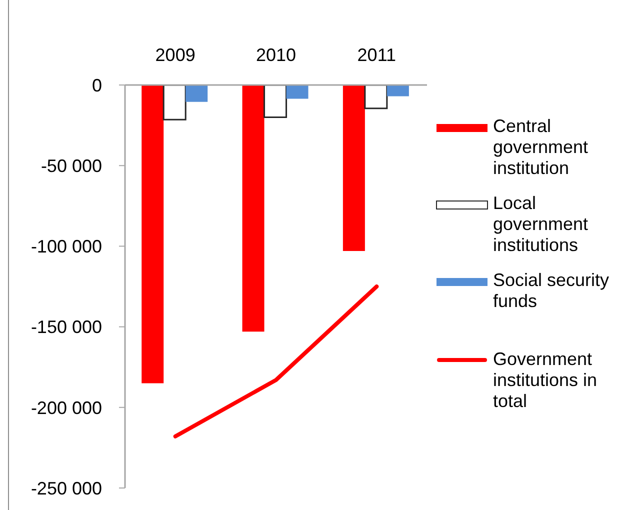  Describe the element at coordinates (66, 488) in the screenshot. I see `y-tick-label: -250 000` at that location.